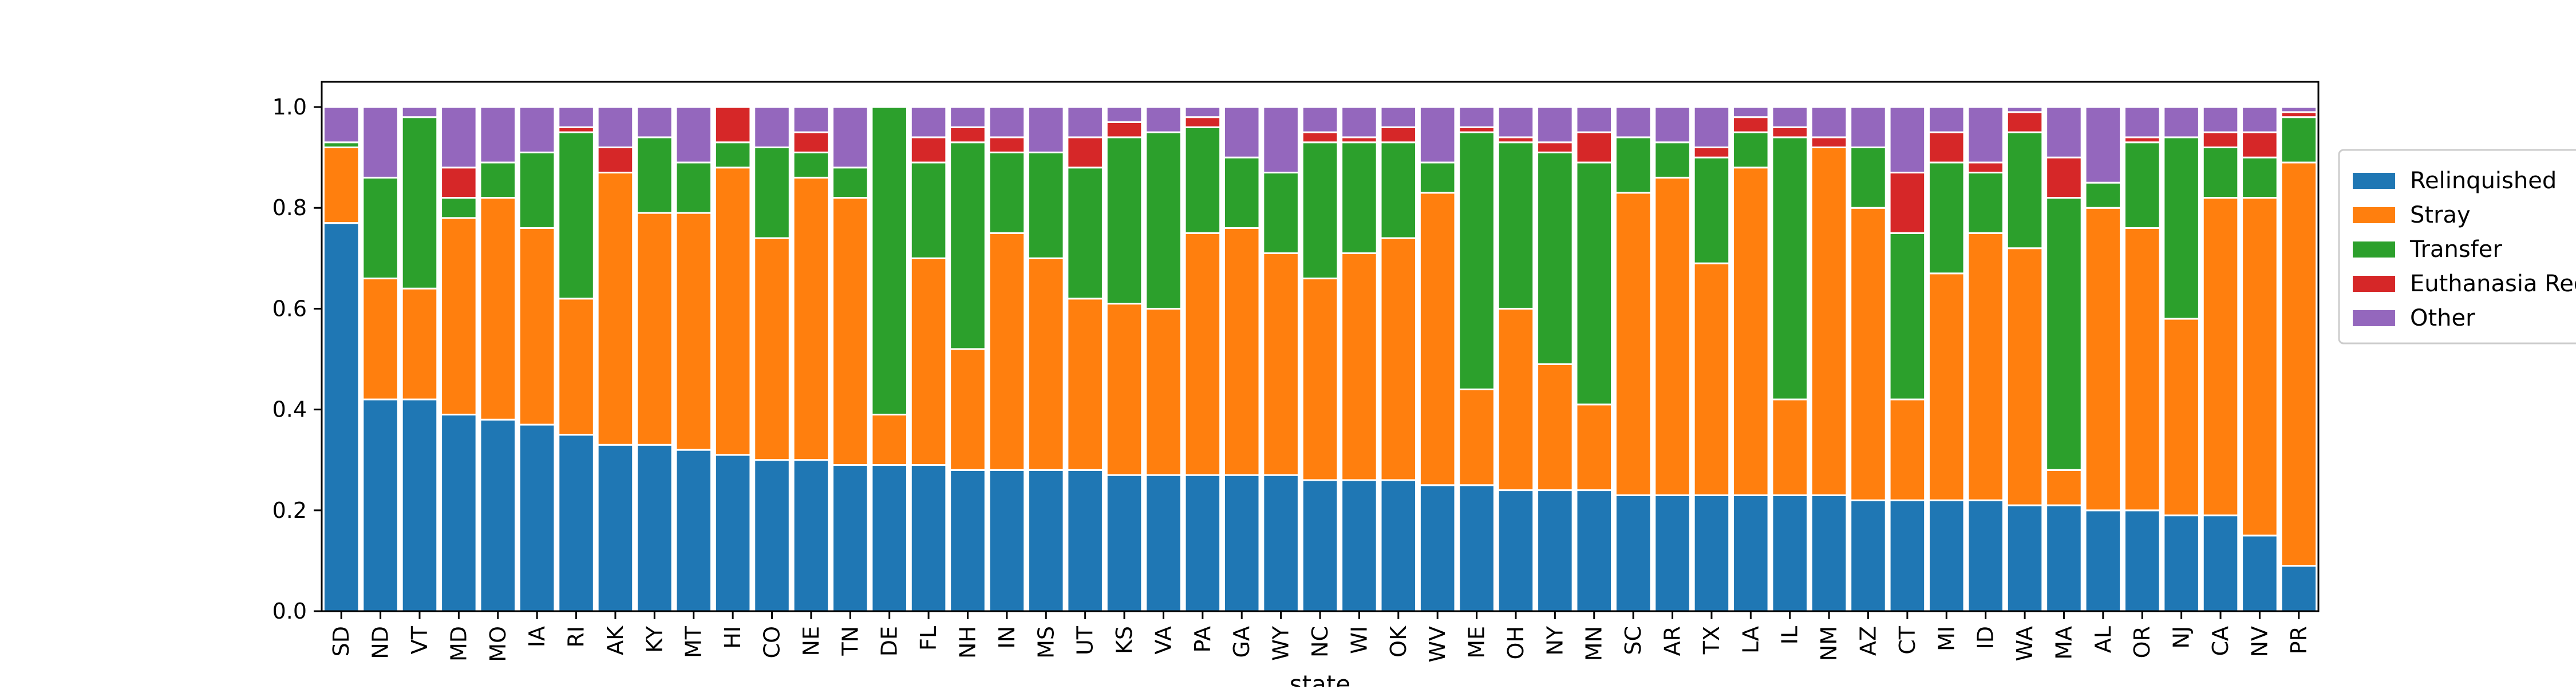 The width and height of the screenshot is (2576, 689). Describe the element at coordinates (1359, 122) in the screenshot. I see `bar-segment-wi-other` at that location.